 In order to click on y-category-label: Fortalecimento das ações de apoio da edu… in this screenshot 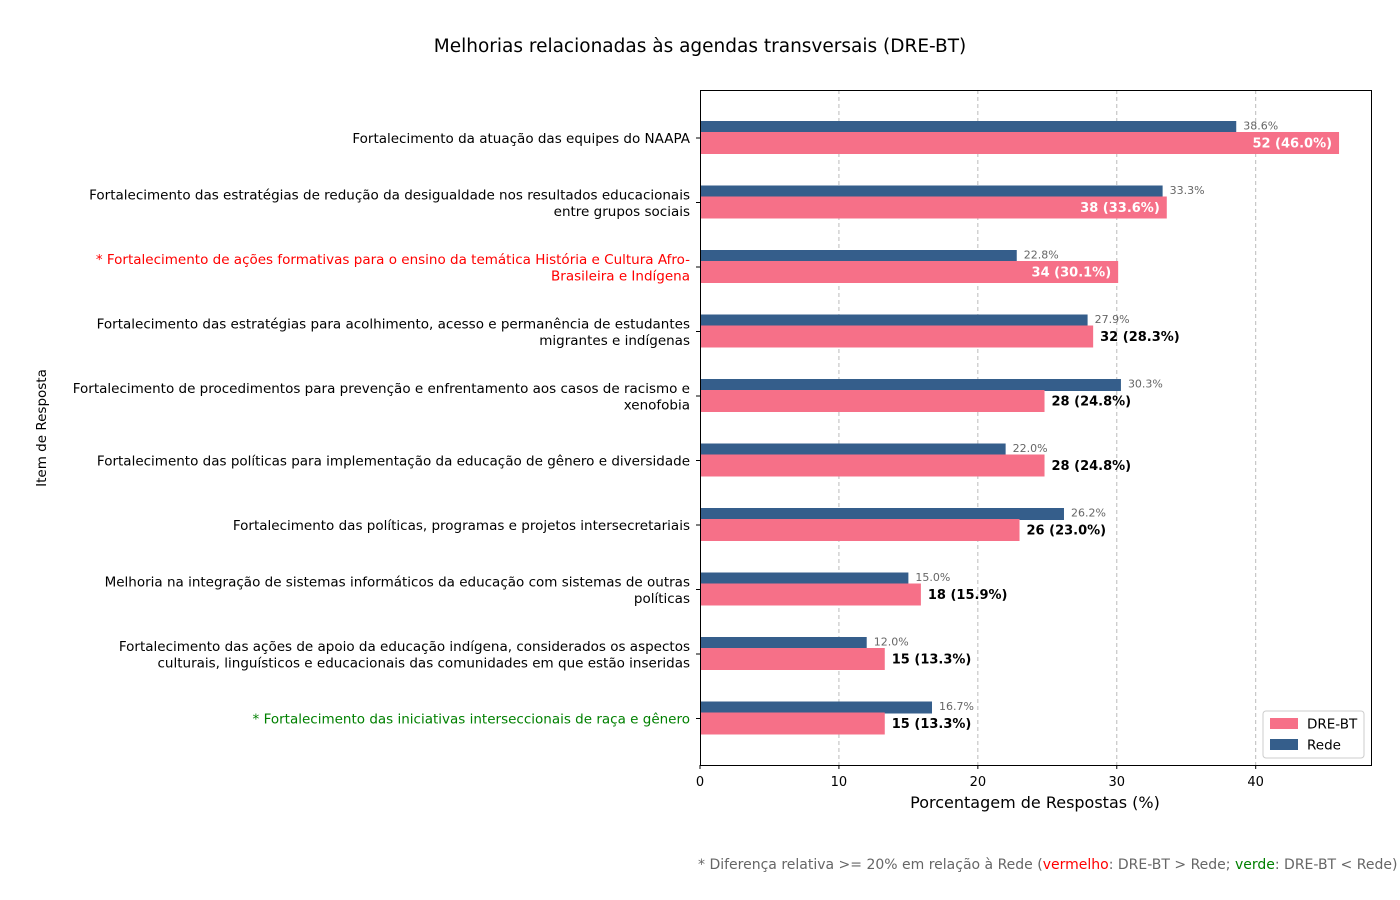, I will do `click(404, 647)`.